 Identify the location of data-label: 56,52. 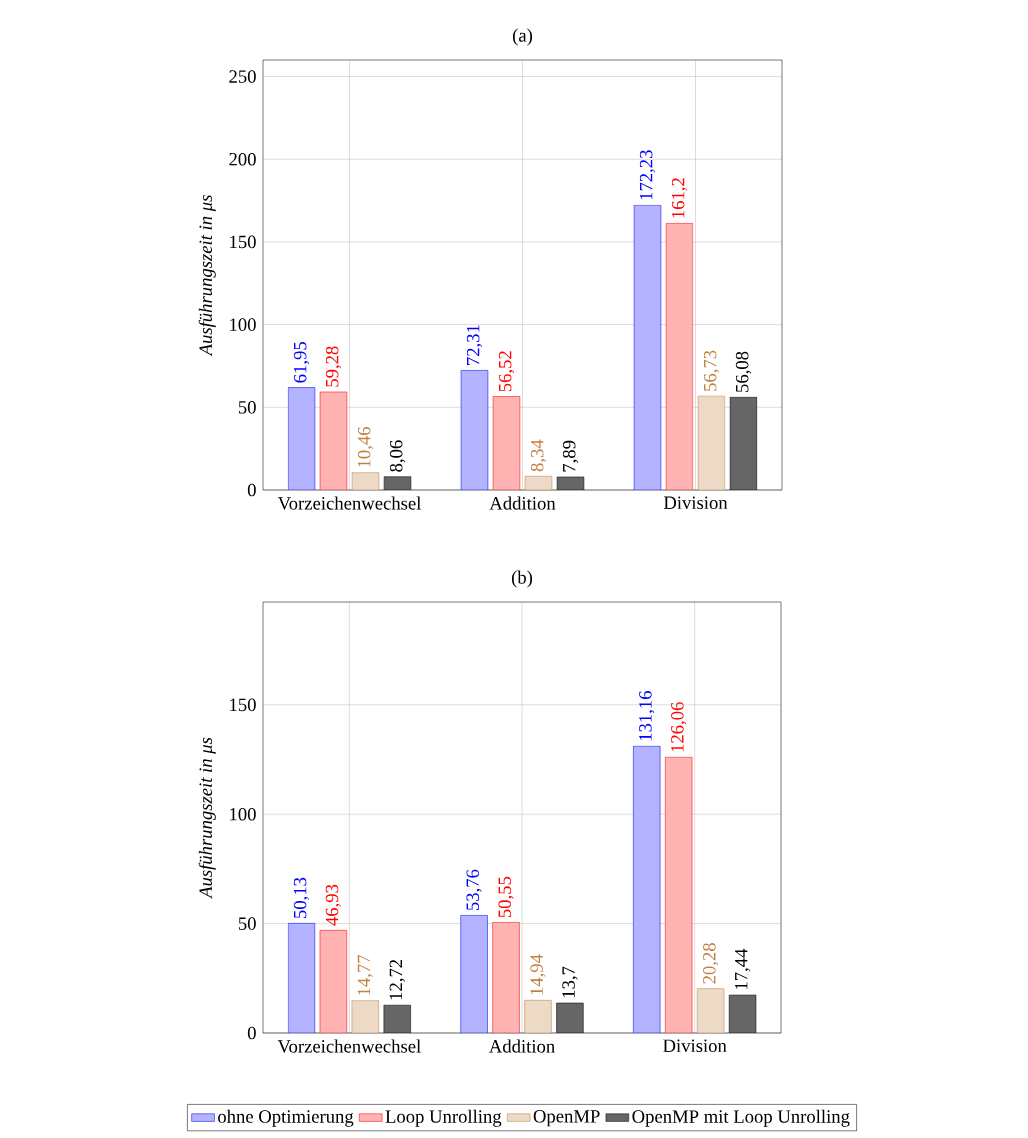
(506, 371).